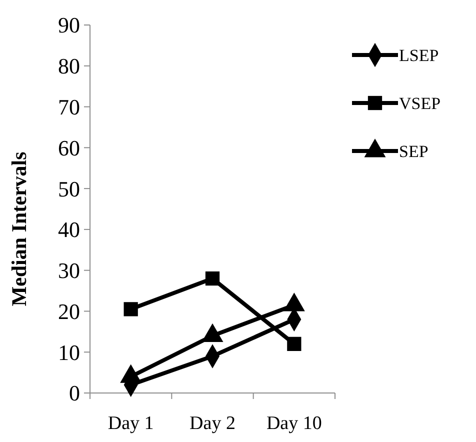 The height and width of the screenshot is (442, 476). Describe the element at coordinates (131, 423) in the screenshot. I see `x-tick-label: Day 1` at that location.